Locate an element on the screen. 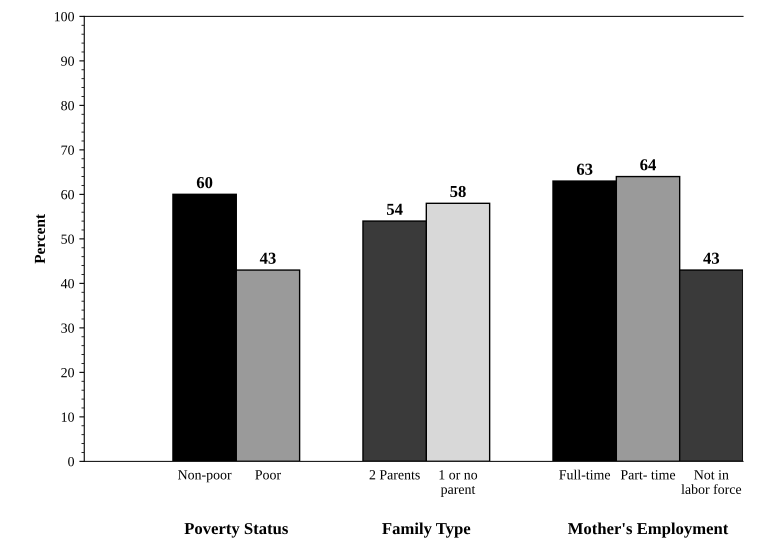  y-tick-label: 50 is located at coordinates (67, 239).